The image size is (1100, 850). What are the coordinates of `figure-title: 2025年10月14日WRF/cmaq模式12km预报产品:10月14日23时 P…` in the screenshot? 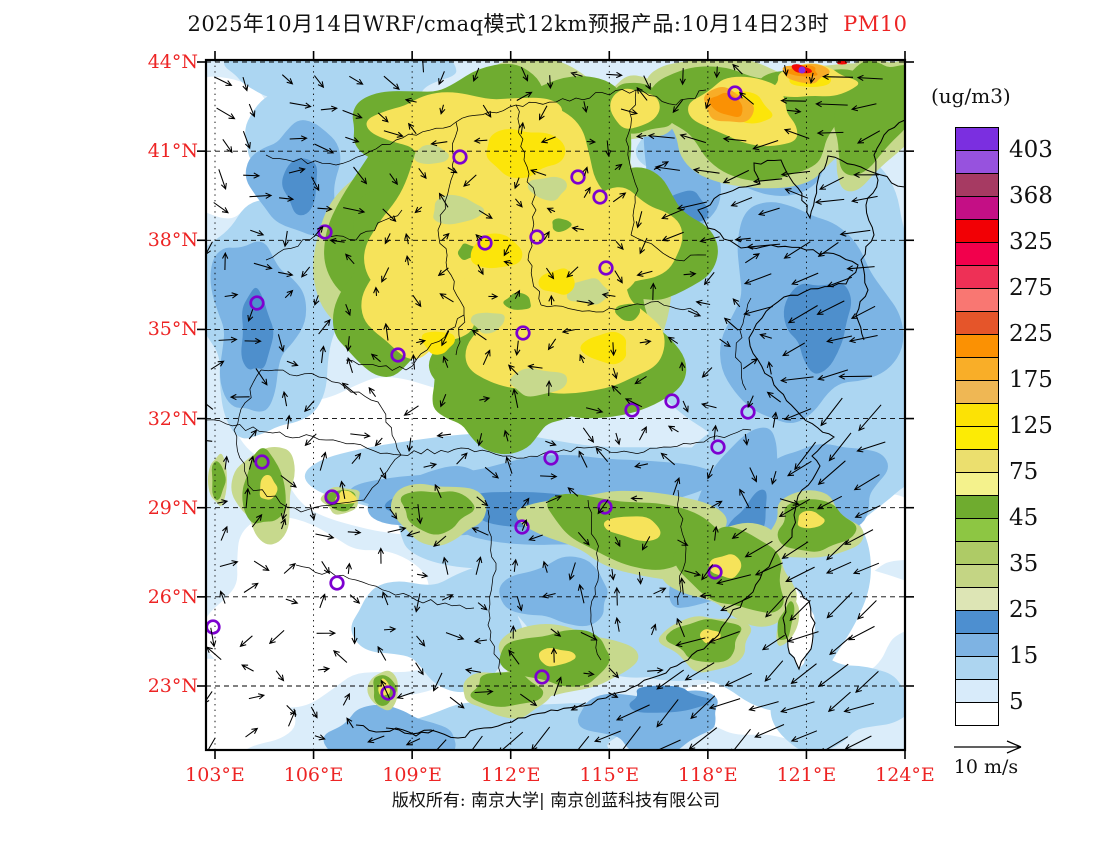 It's located at (547, 23).